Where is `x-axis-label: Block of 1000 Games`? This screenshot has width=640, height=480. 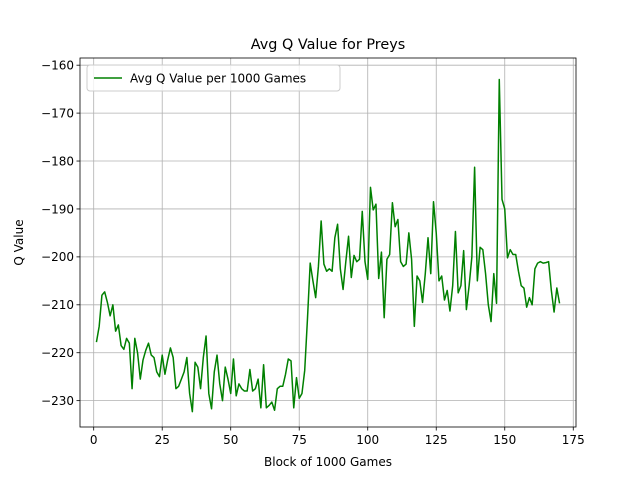
x-axis-label: Block of 1000 Games is located at coordinates (328, 462).